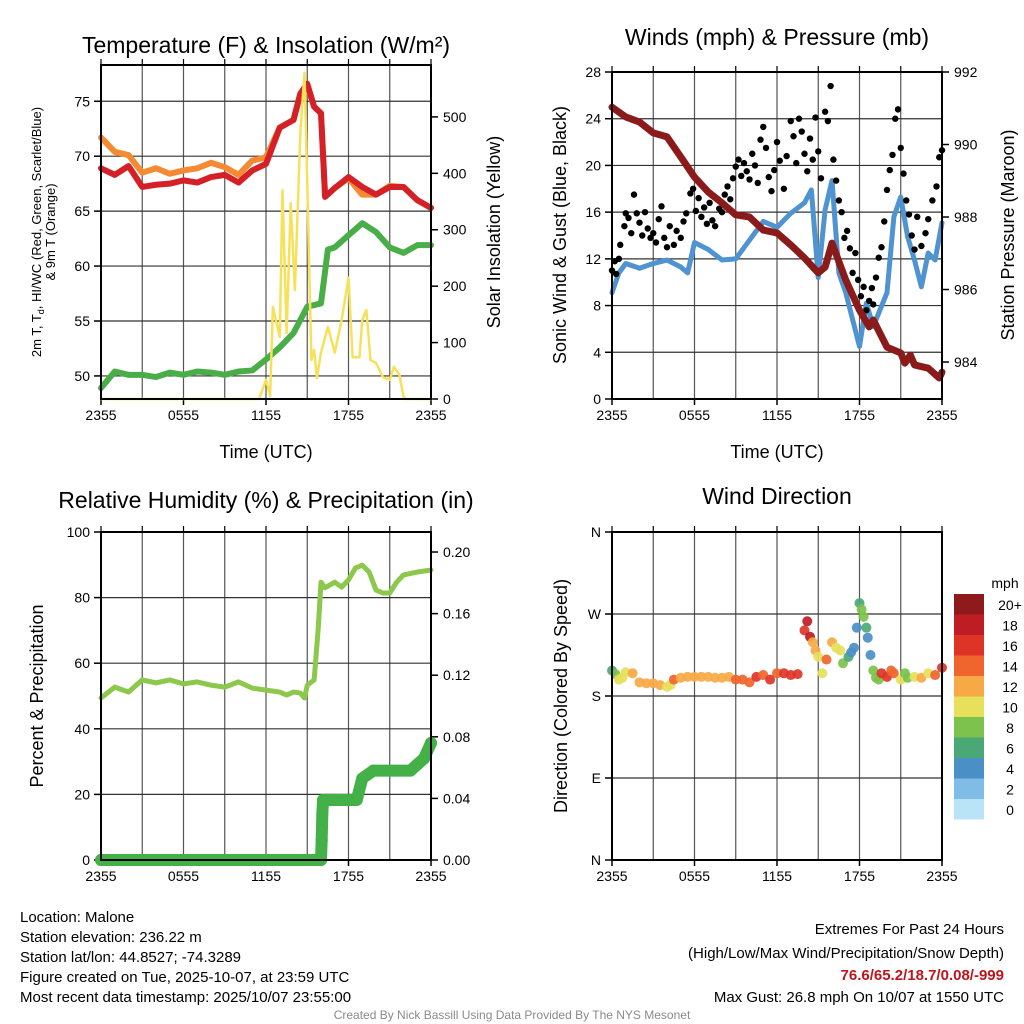  What do you see at coordinates (922, 975) in the screenshot?
I see `extremes-values: 76.6/65.2/18.7/0.08/-999` at bounding box center [922, 975].